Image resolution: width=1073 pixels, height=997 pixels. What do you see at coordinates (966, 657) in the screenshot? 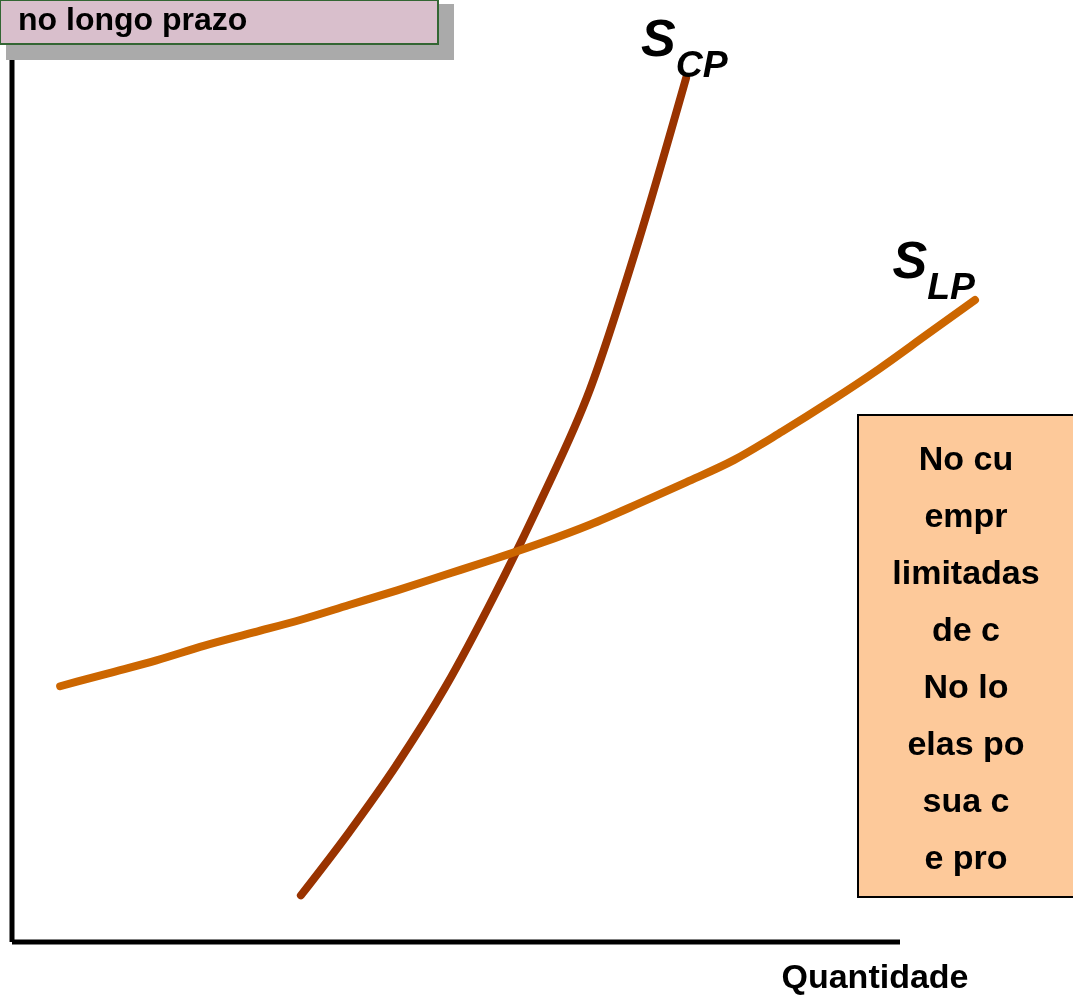
I see `annotation: No cu empr limitadas de c No lo elas po sua c e pro` at bounding box center [966, 657].